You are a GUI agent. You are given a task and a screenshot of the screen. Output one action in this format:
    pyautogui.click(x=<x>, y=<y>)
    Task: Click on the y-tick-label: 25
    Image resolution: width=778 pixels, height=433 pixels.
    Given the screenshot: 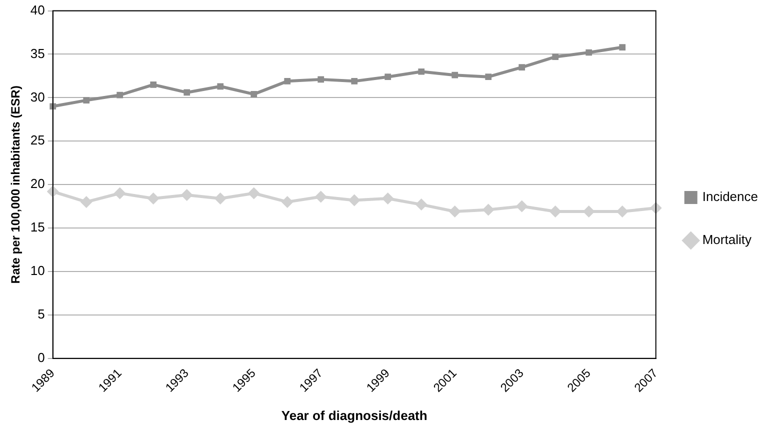 What is the action you would take?
    pyautogui.click(x=37, y=140)
    